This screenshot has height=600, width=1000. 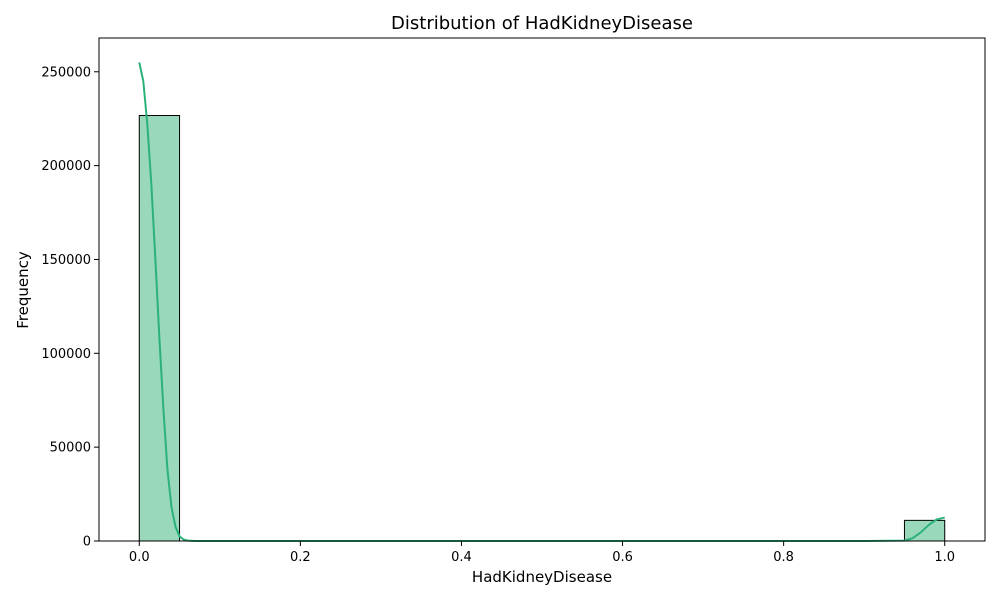 I want to click on x-tick-label: 0.0, so click(x=139, y=557).